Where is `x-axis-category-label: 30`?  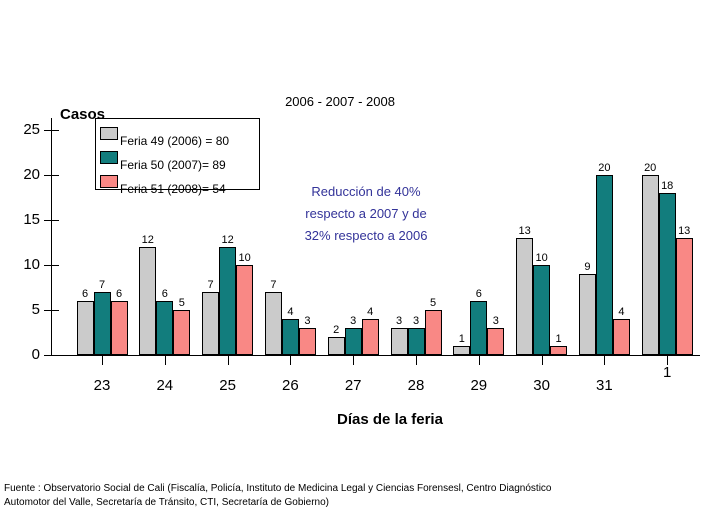 x-axis-category-label: 30 is located at coordinates (541, 385).